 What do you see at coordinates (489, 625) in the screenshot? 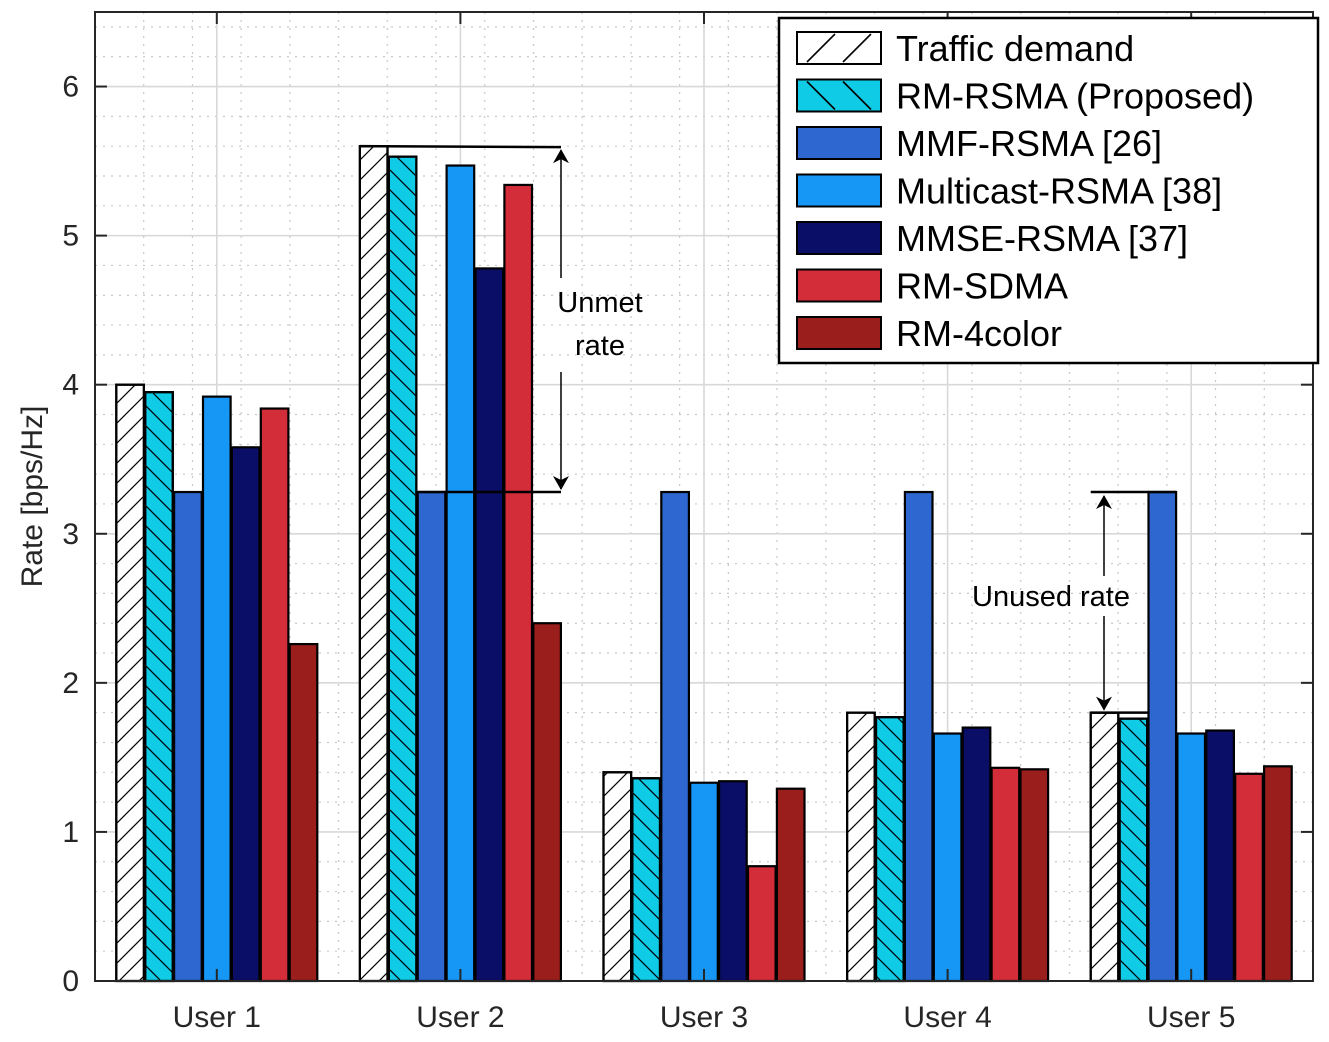
I see `bar-mmse-rsma-37--user-2` at bounding box center [489, 625].